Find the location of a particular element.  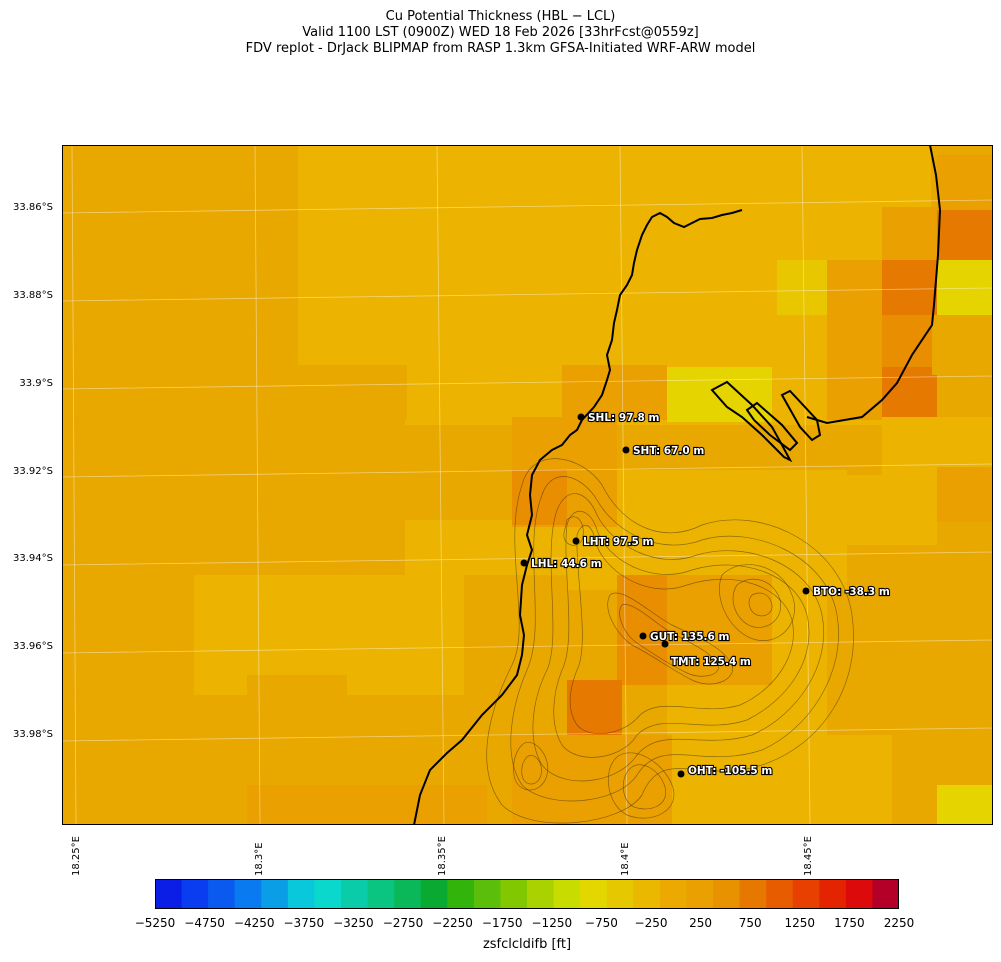

colorbar is located at coordinates (527, 894).